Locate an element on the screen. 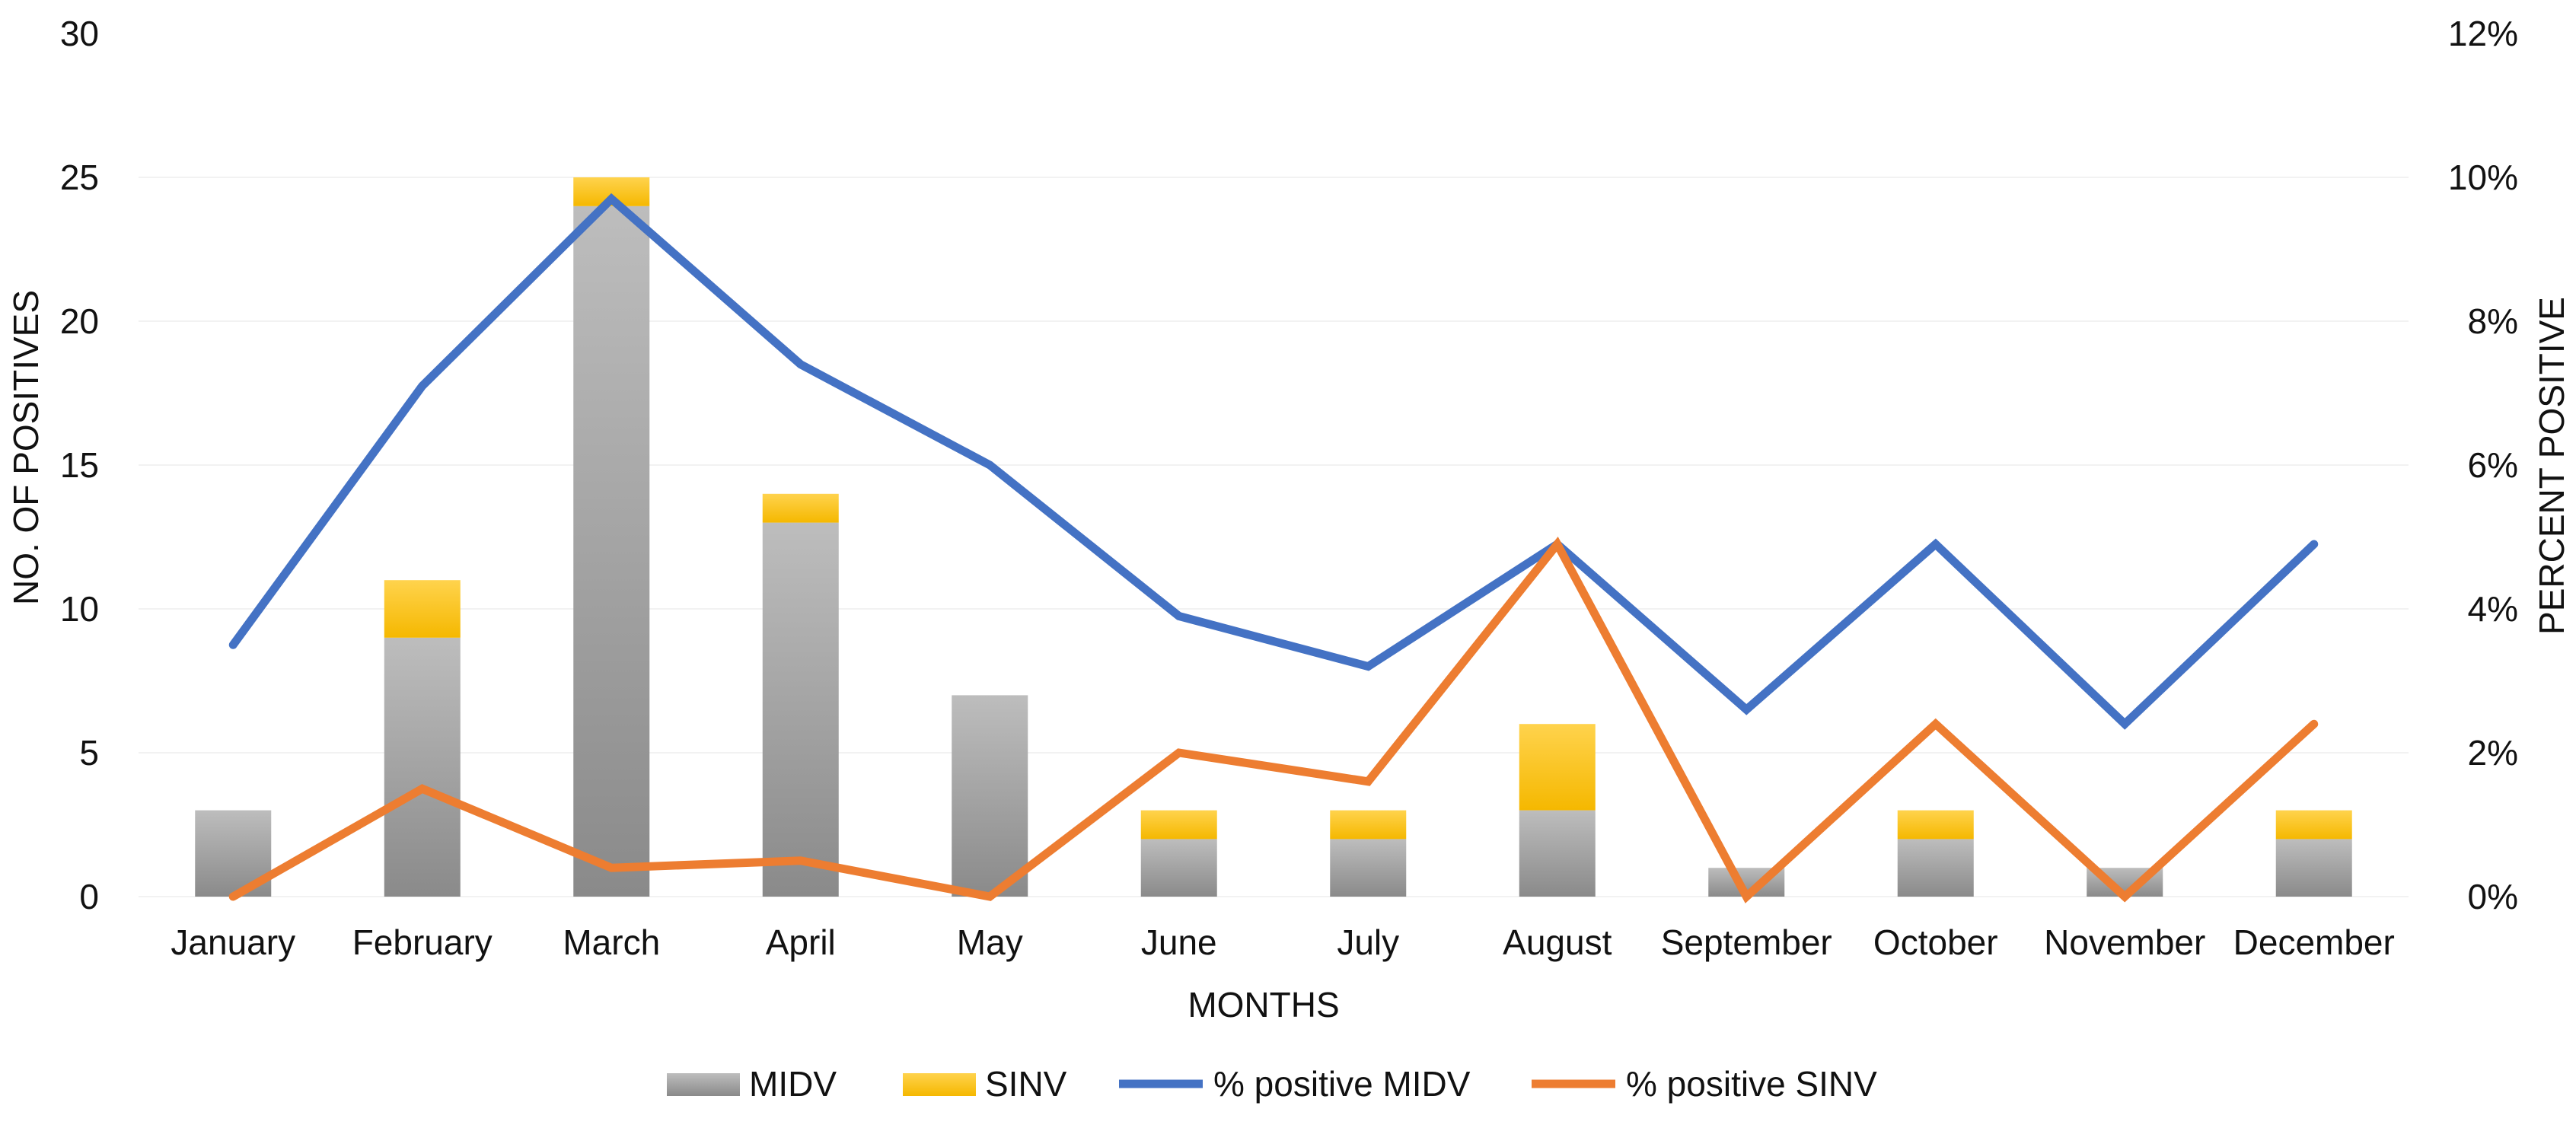 Image resolution: width=2576 pixels, height=1128 pixels. x-tick-label: June is located at coordinates (1179, 942).